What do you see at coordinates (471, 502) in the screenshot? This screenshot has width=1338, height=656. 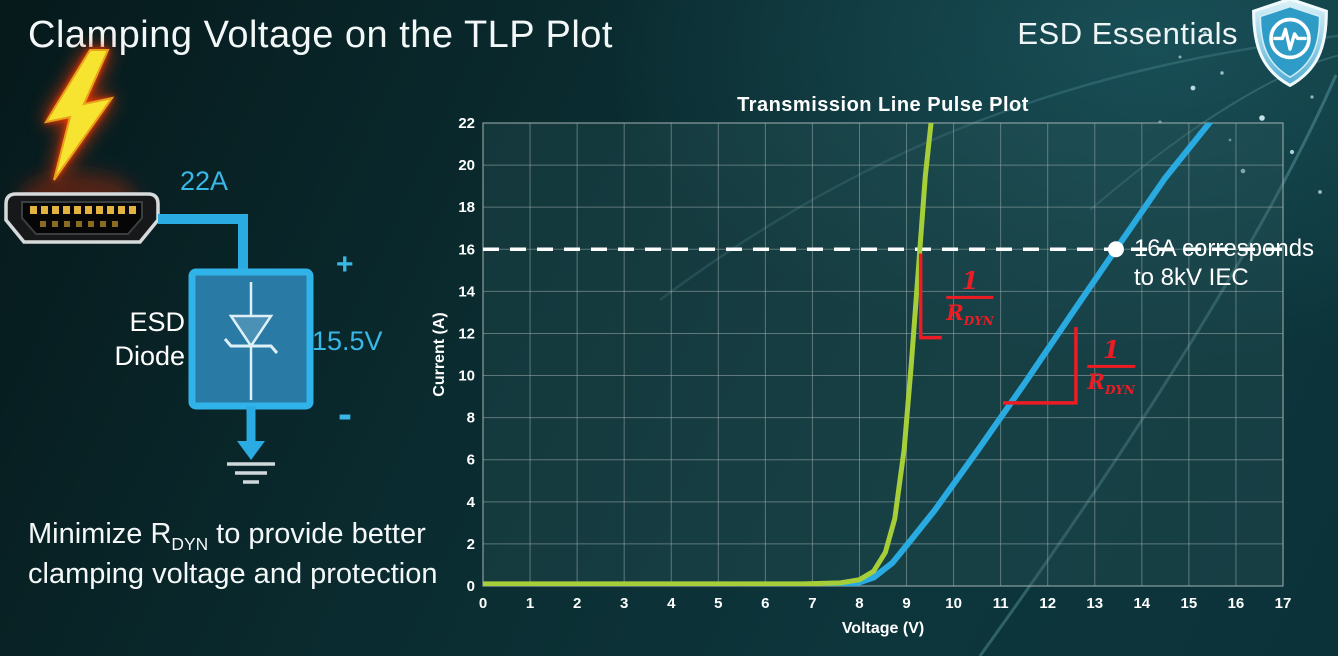 I see `y-tick-label: 4` at bounding box center [471, 502].